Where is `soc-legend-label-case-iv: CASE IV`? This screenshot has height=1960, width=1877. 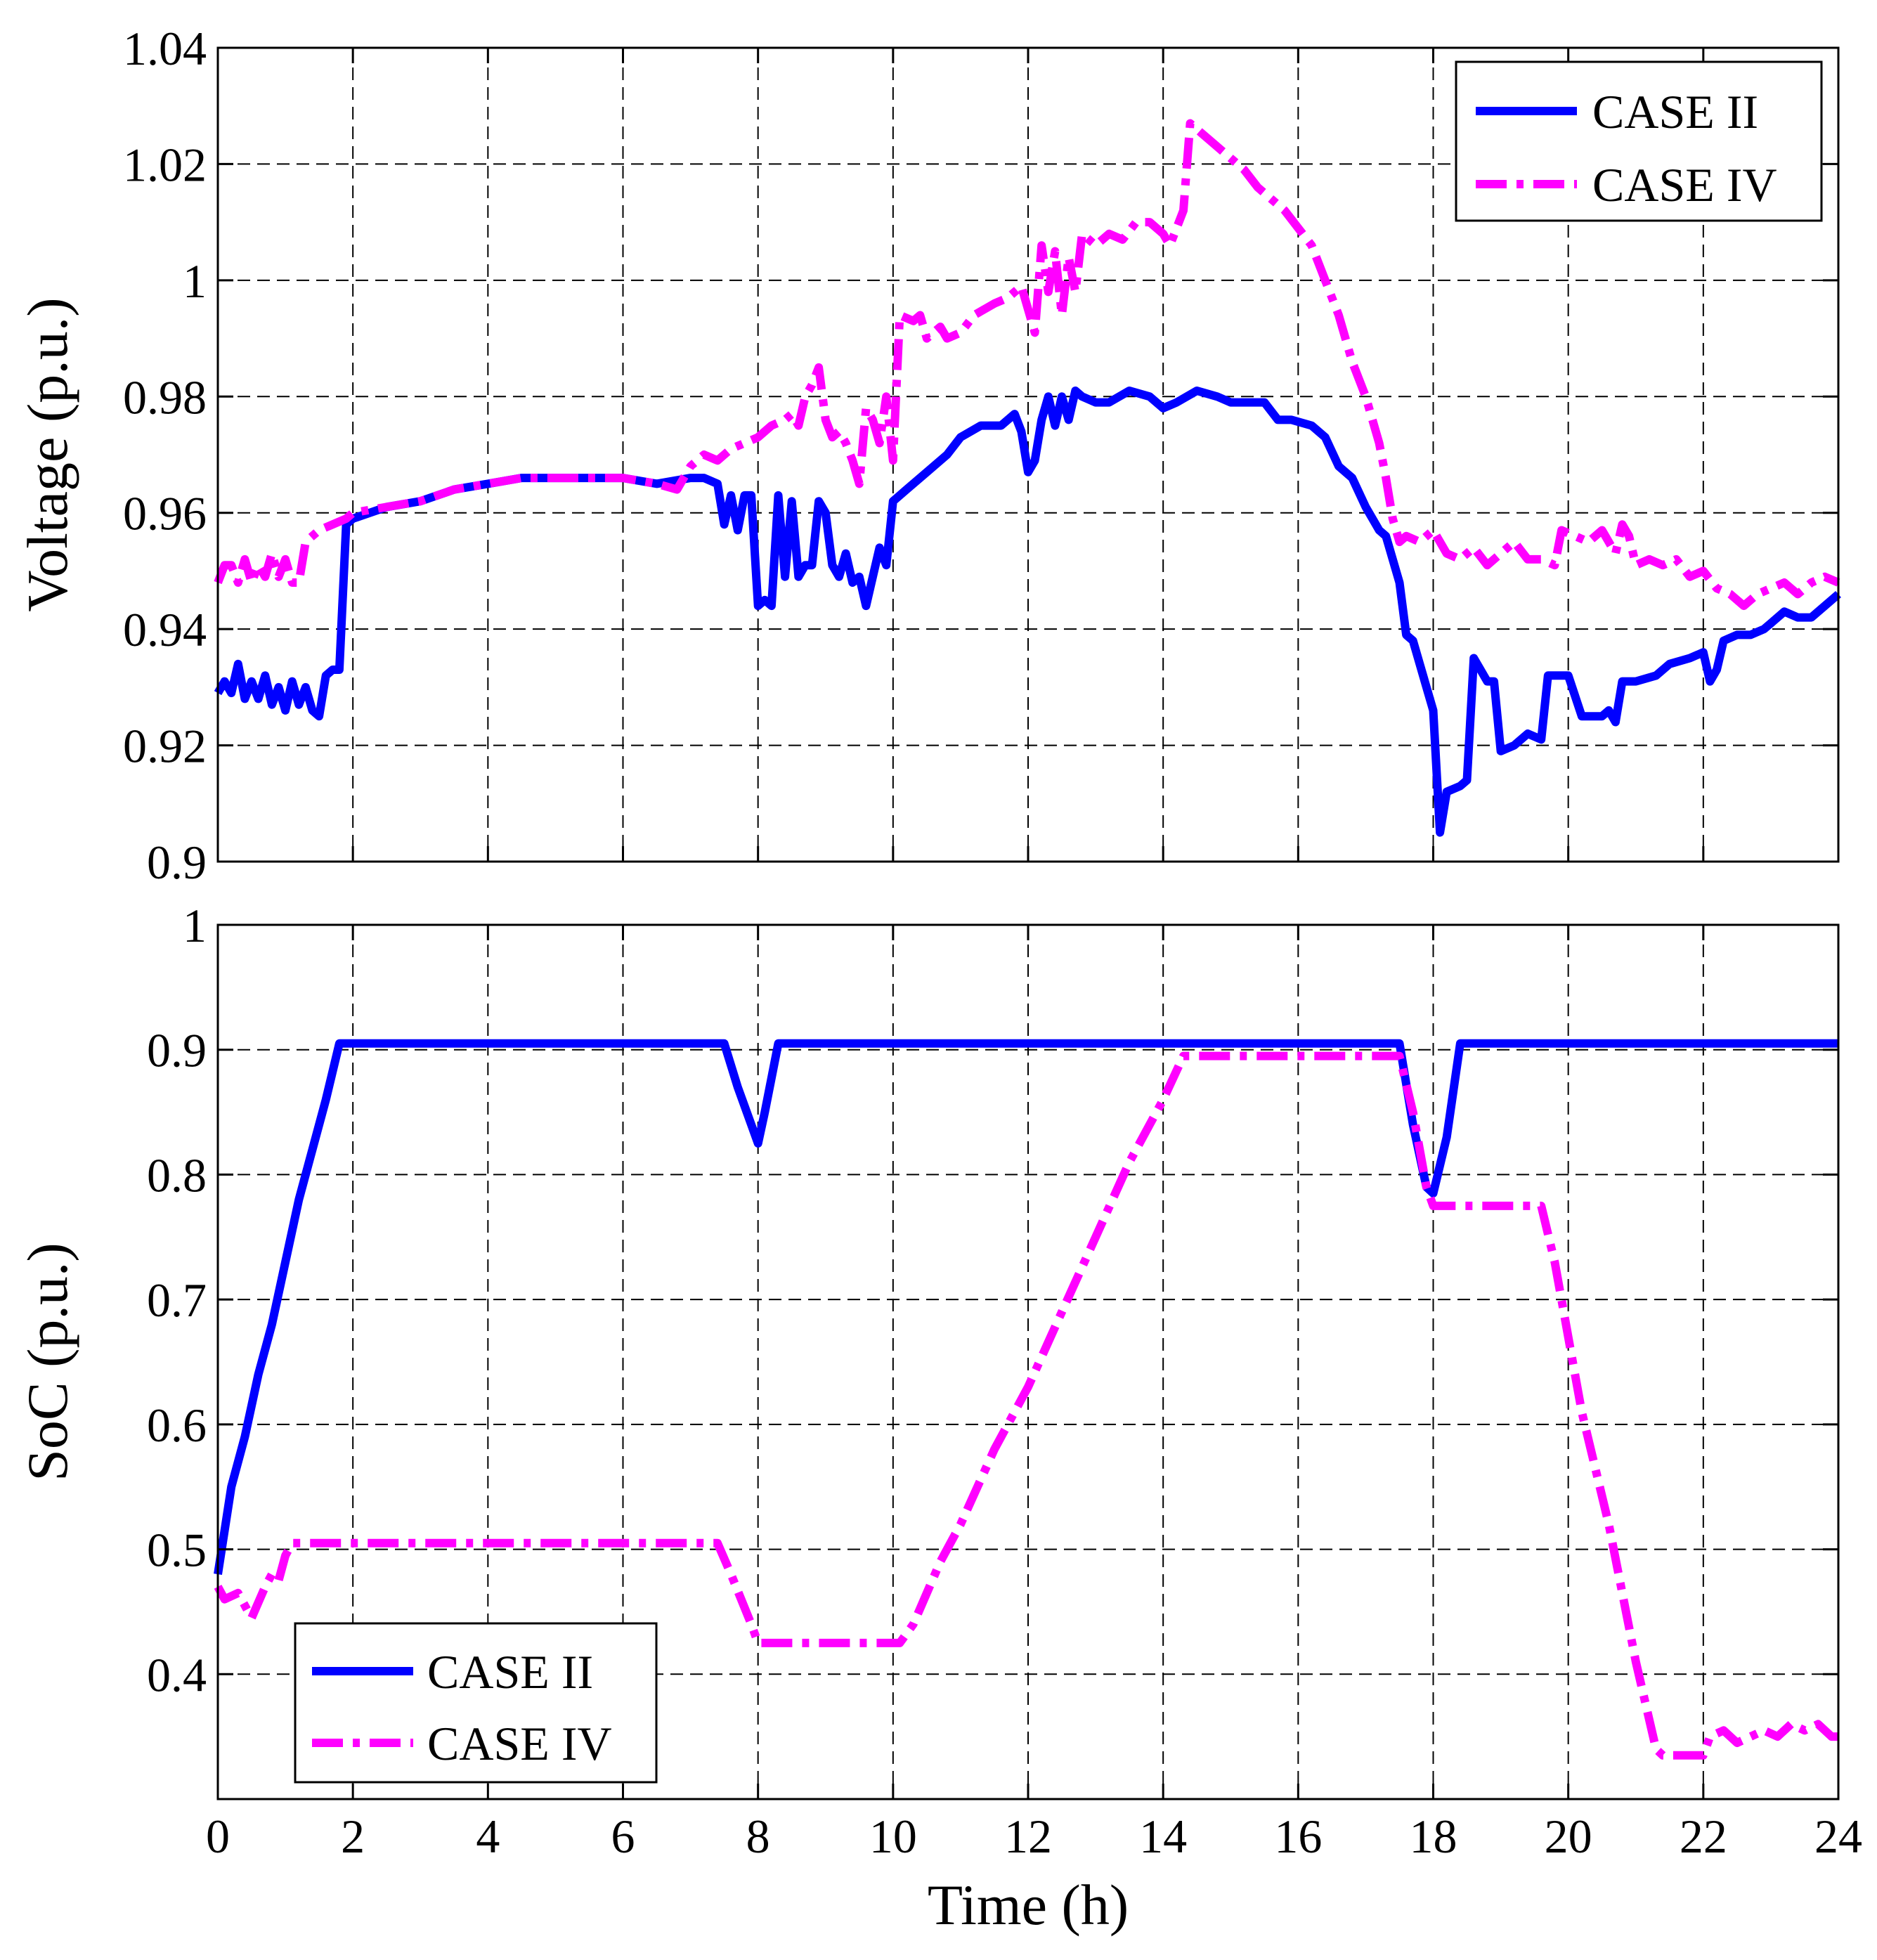 soc-legend-label-case-iv: CASE IV is located at coordinates (519, 1744).